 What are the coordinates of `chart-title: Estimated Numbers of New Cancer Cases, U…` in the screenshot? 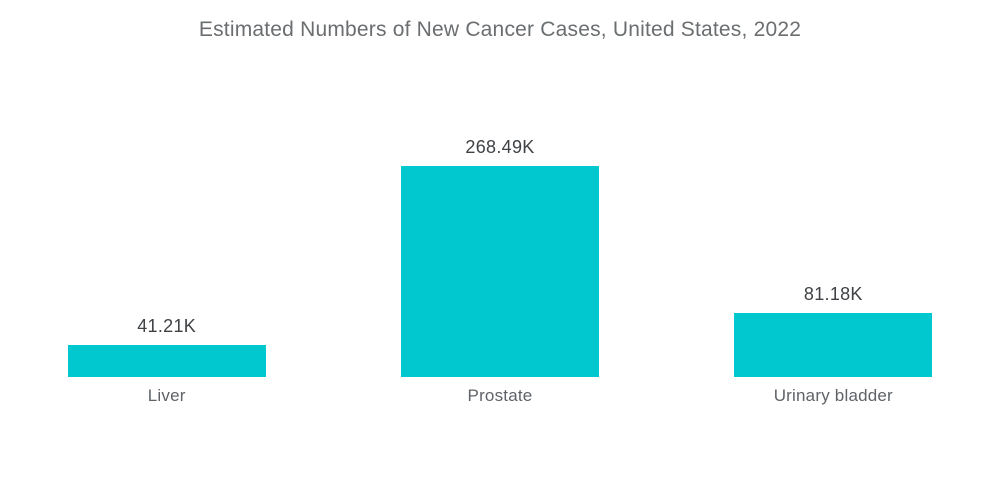 It's located at (500, 29).